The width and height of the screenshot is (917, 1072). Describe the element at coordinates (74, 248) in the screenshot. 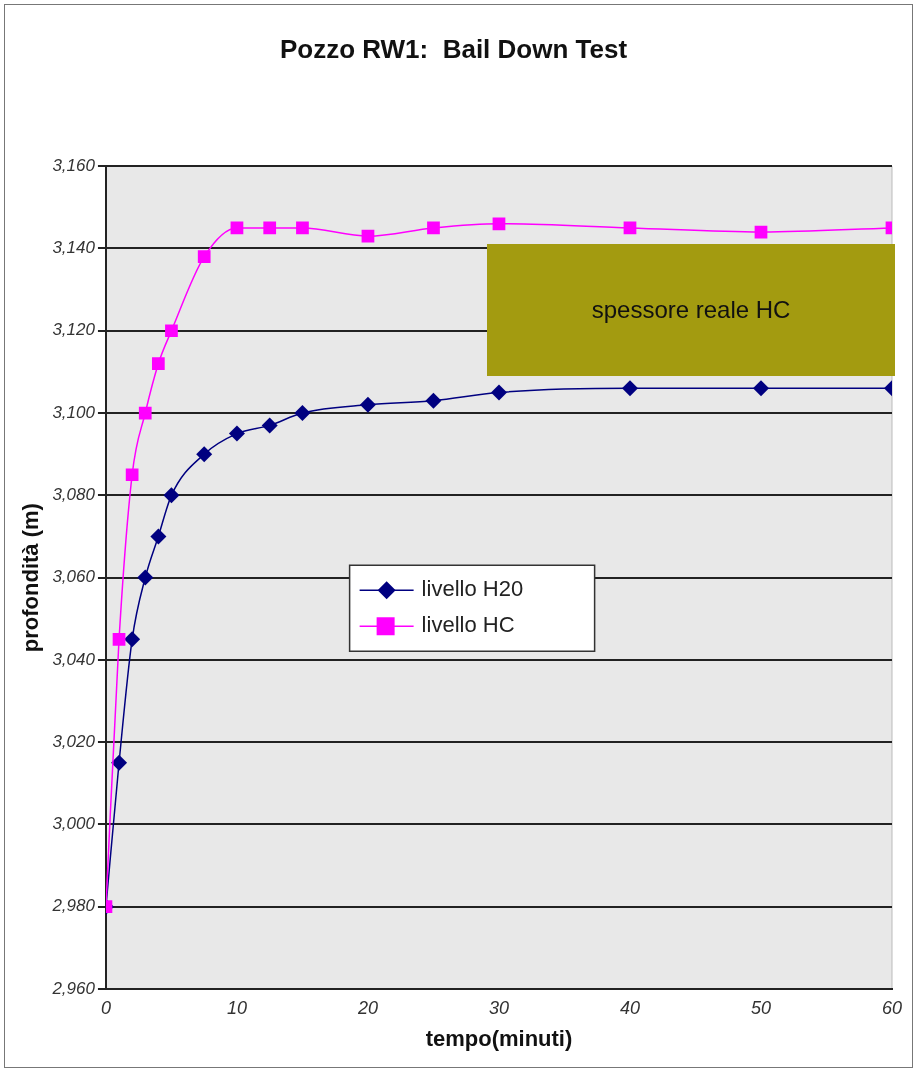

I see `y-tick-label: 3,140` at that location.